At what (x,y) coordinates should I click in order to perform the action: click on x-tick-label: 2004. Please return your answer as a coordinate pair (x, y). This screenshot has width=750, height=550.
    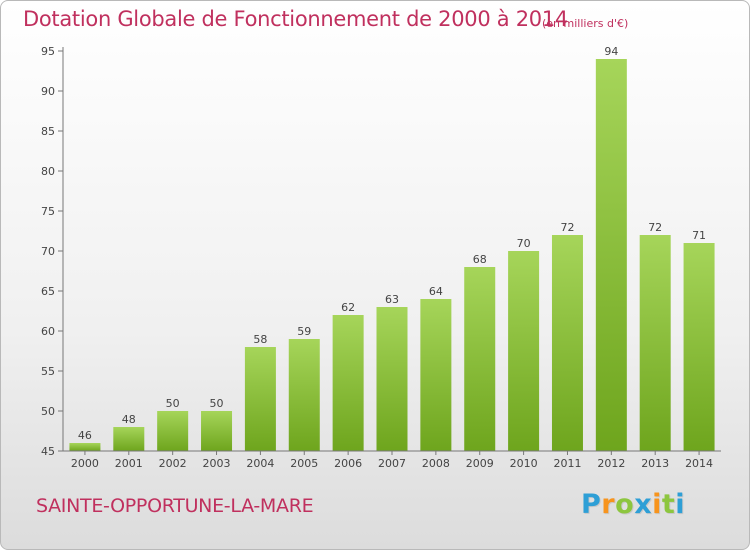
    Looking at the image, I should click on (260, 463).